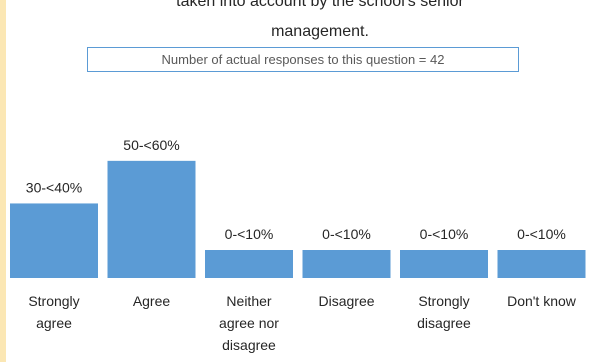  Describe the element at coordinates (320, 31) in the screenshot. I see `chart-title-line-2: management.` at that location.